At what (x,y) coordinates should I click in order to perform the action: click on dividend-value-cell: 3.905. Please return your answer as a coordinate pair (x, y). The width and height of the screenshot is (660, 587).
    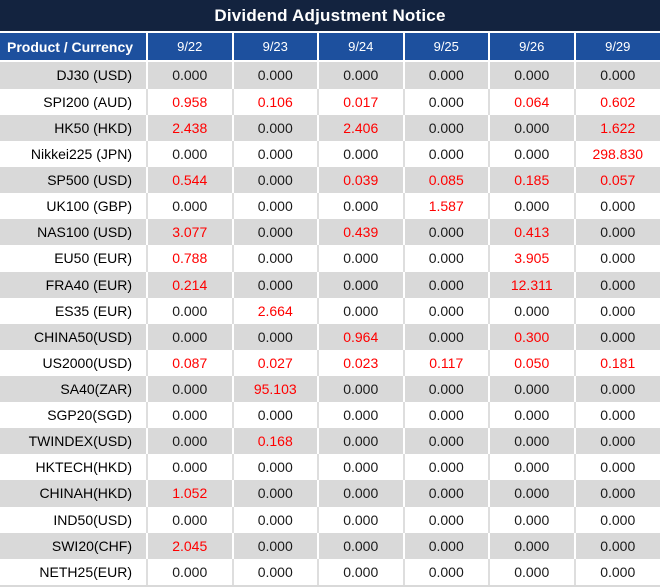
    Looking at the image, I should click on (532, 258).